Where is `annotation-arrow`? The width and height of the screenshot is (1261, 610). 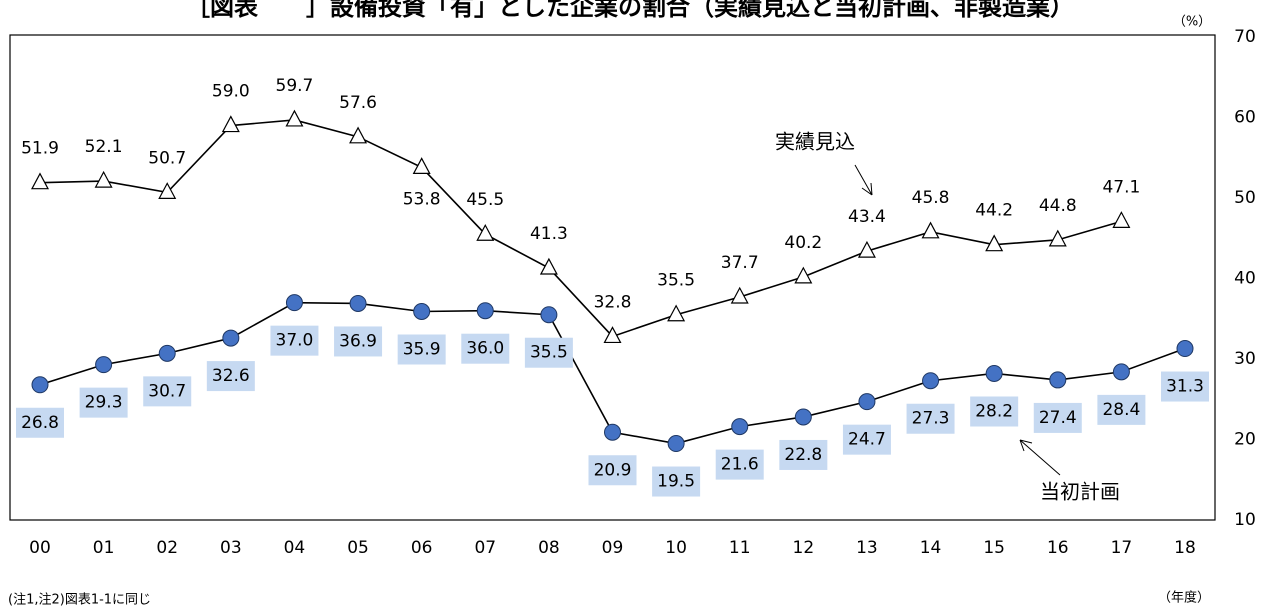 annotation-arrow is located at coordinates (863, 180).